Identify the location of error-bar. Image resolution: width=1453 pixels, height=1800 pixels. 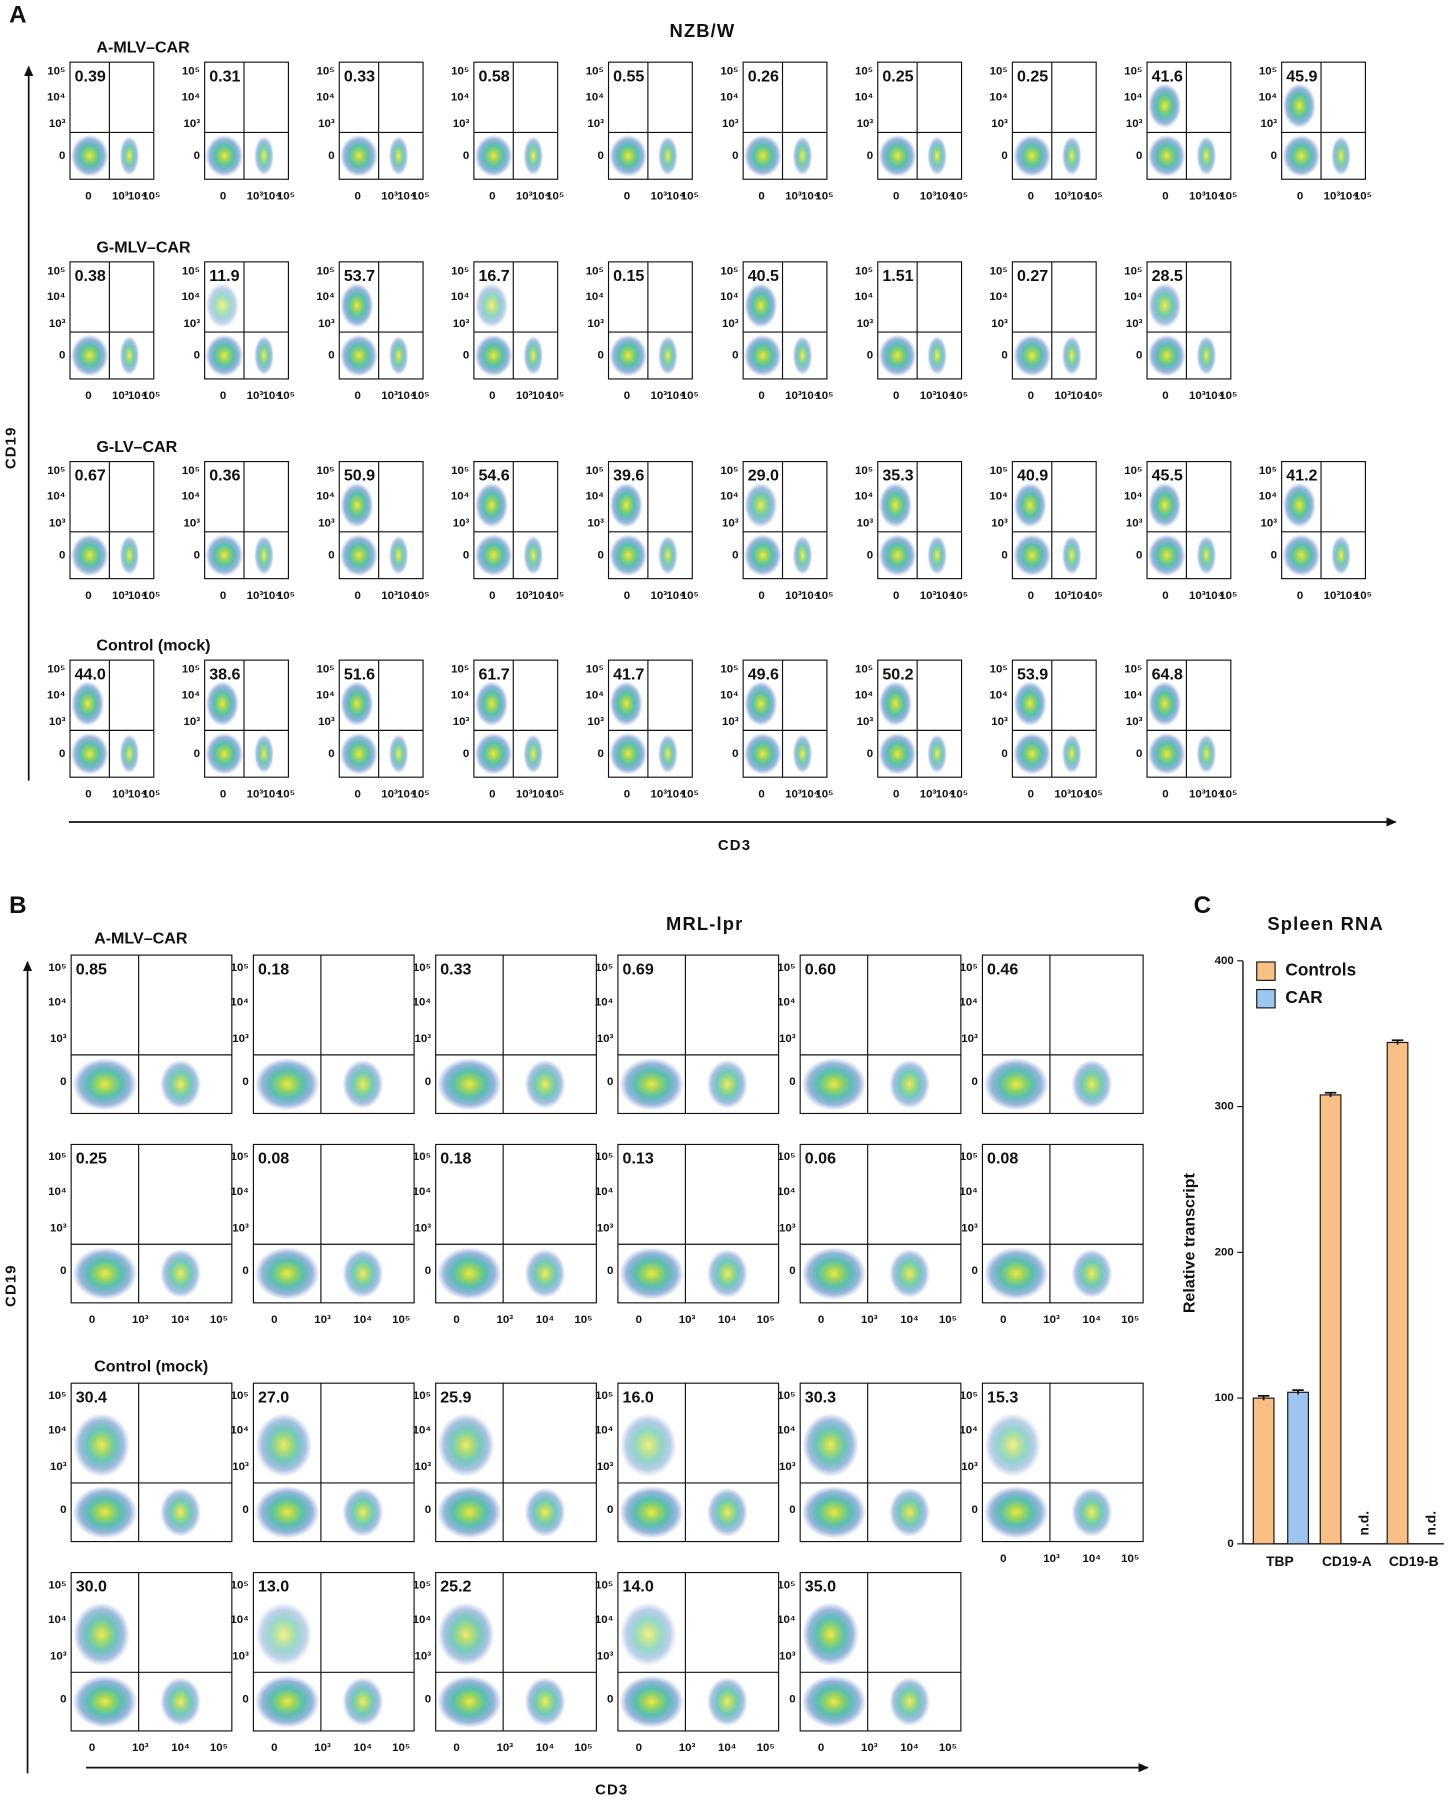
(1397, 1042).